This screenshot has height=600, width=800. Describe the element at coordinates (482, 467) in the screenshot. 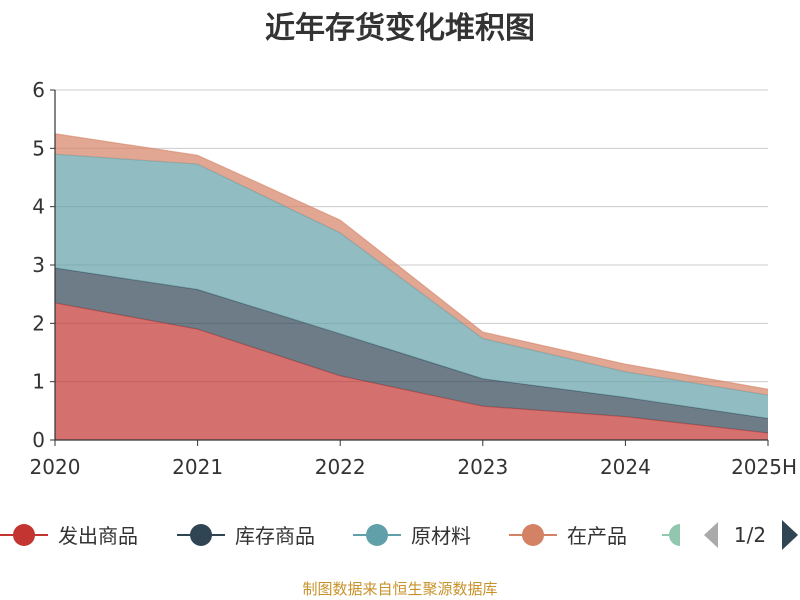

I see `x-tick-label: 2023` at that location.